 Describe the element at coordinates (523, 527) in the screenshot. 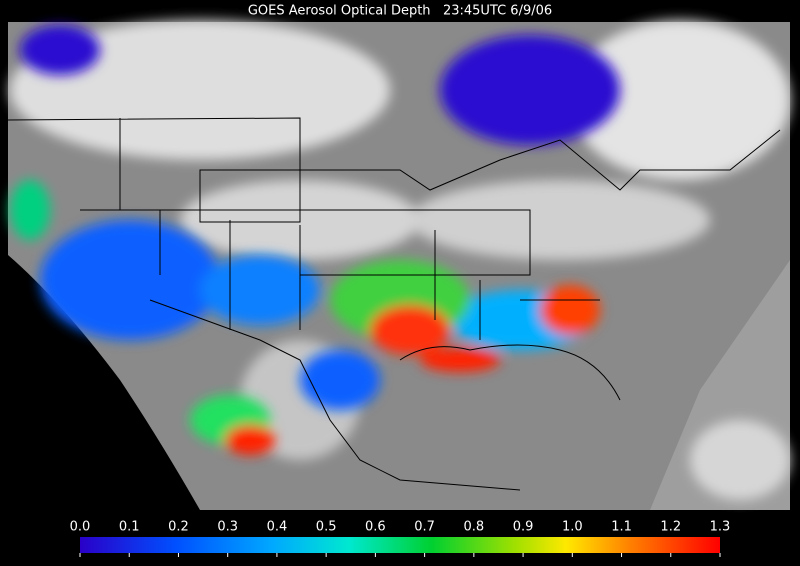

I see `colorbar-tick-label: 0.9` at that location.